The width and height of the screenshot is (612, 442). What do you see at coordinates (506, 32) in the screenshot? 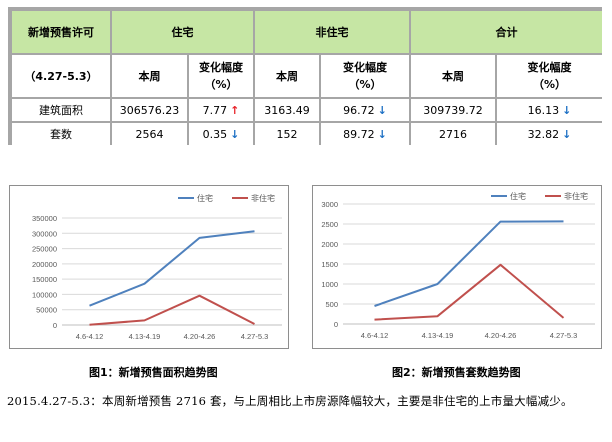
I see `group-header-total: 合计` at bounding box center [506, 32].